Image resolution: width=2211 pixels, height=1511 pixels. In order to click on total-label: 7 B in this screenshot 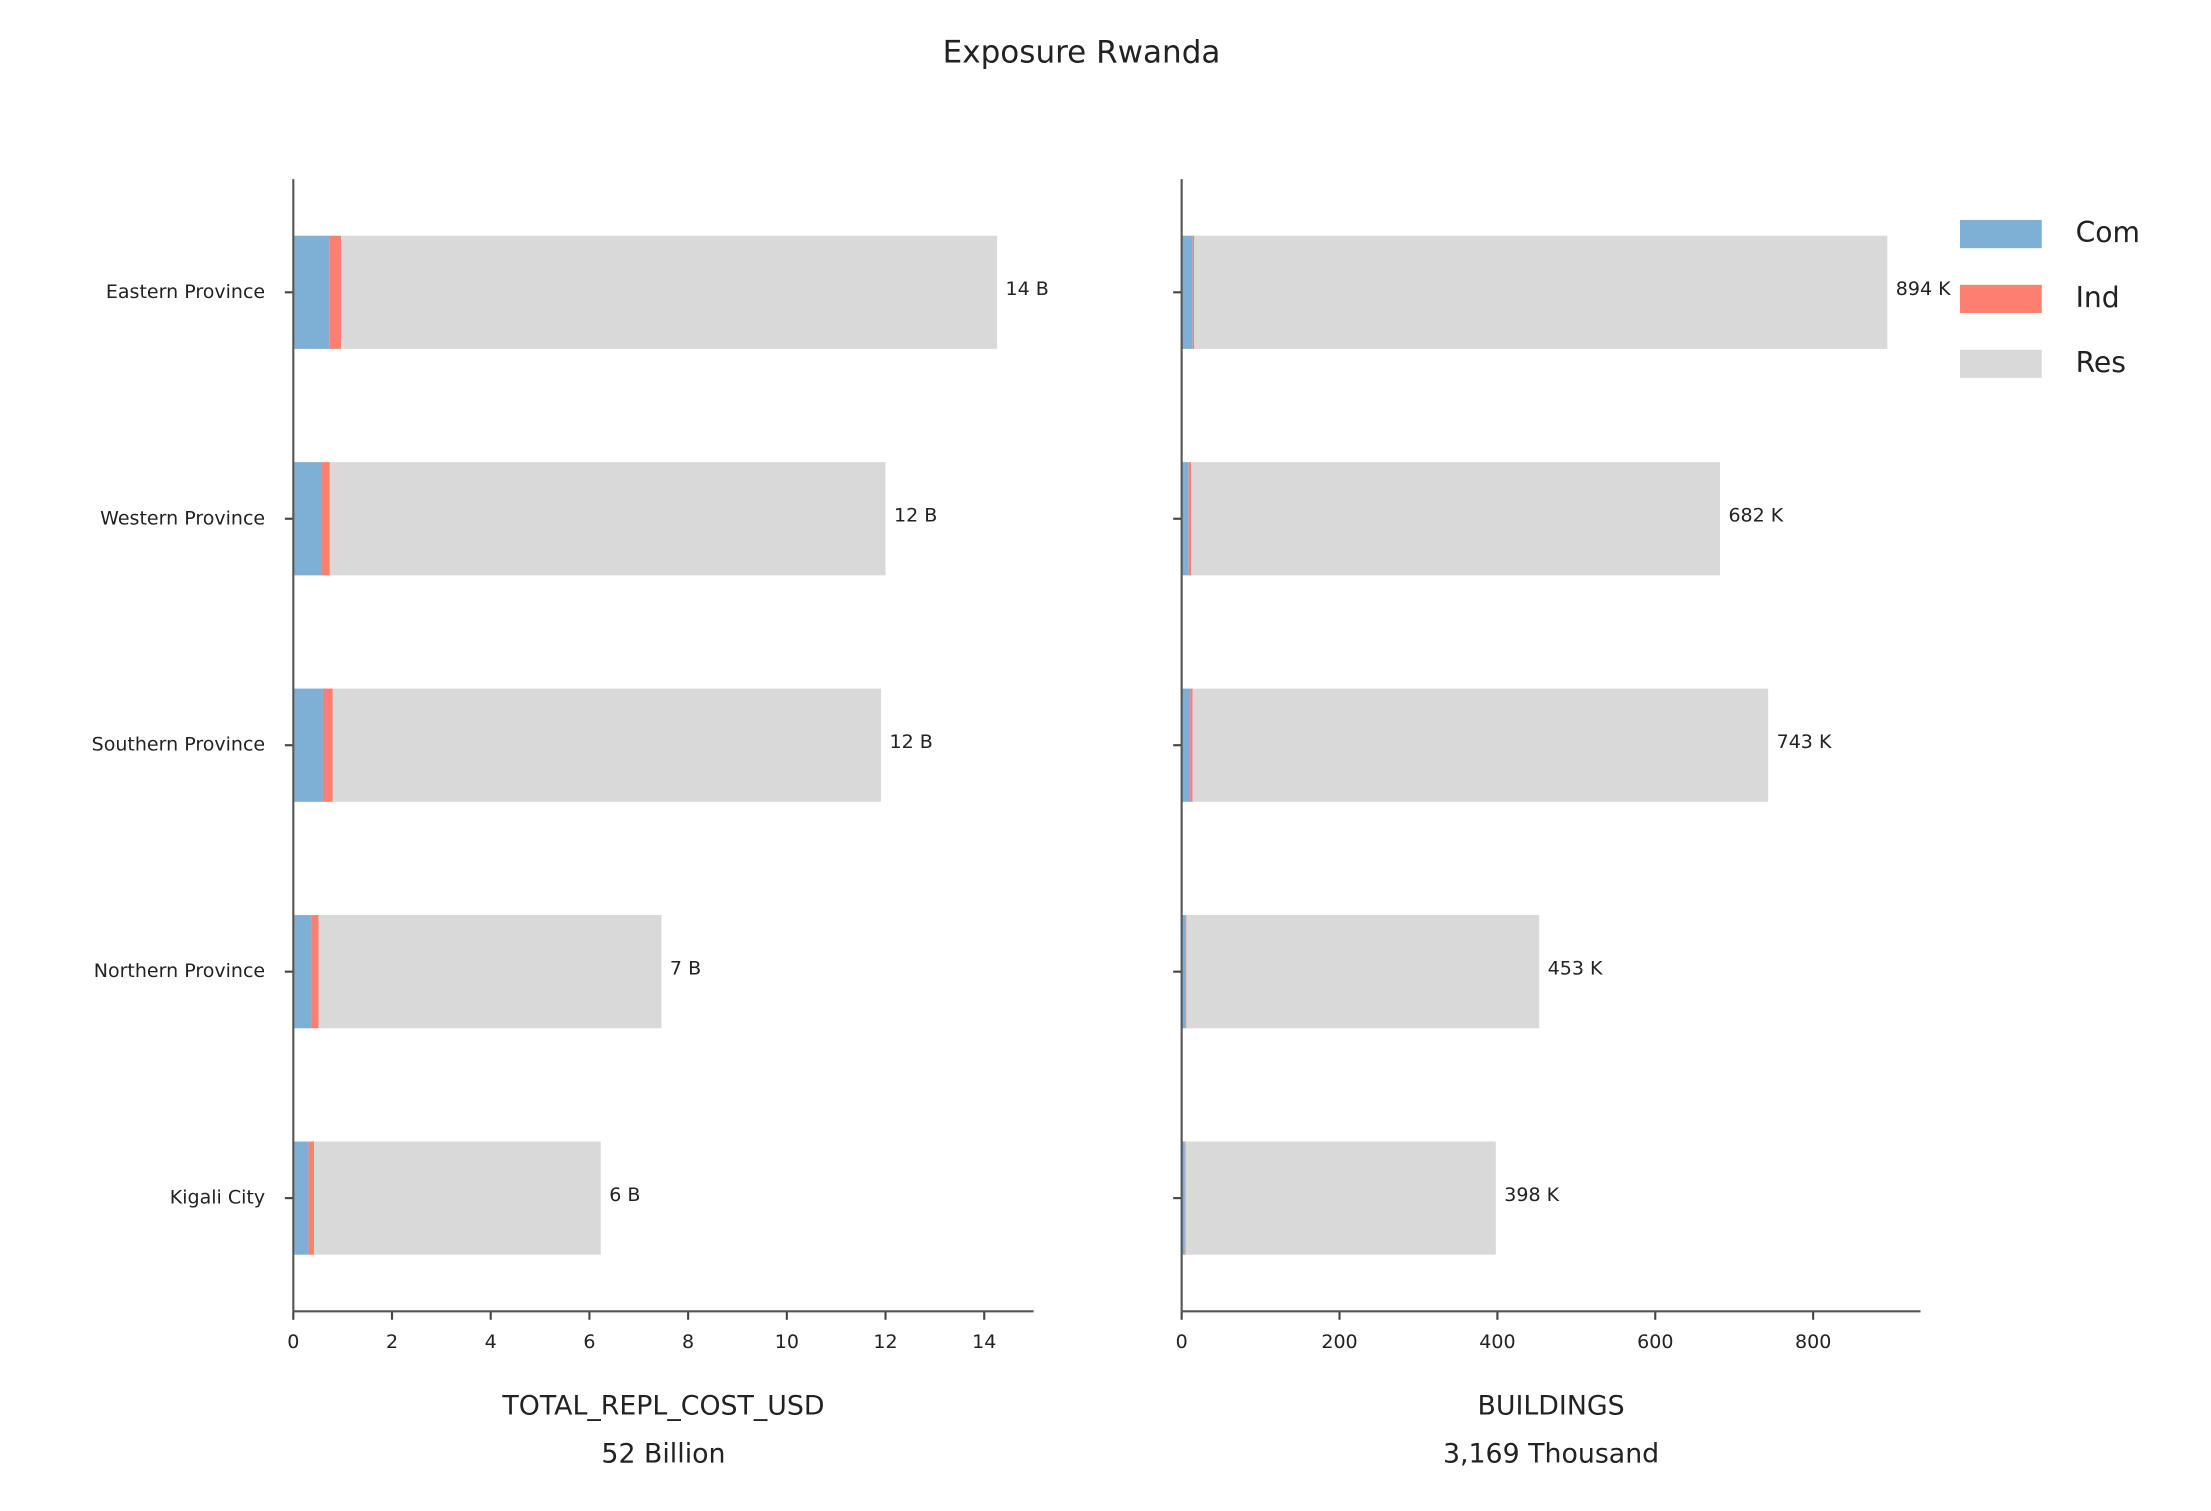, I will do `click(685, 968)`.